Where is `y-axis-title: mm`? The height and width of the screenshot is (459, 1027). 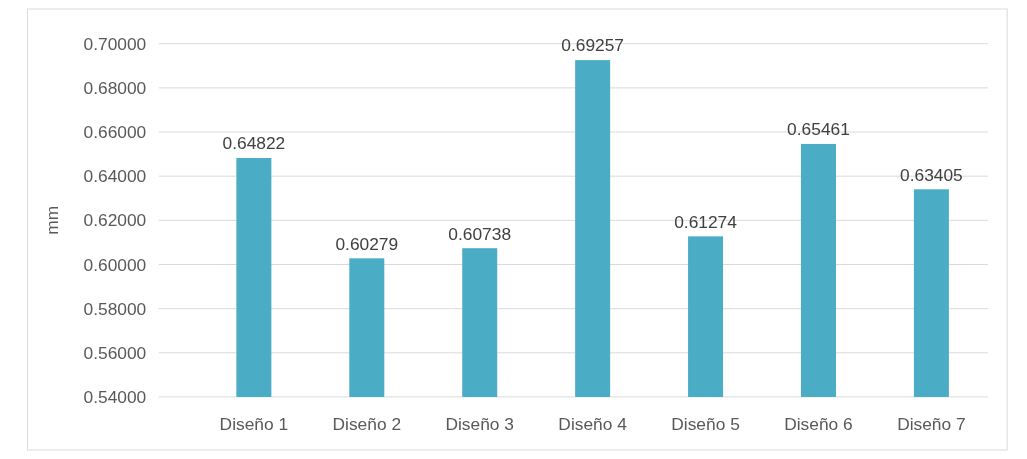 y-axis-title: mm is located at coordinates (52, 220).